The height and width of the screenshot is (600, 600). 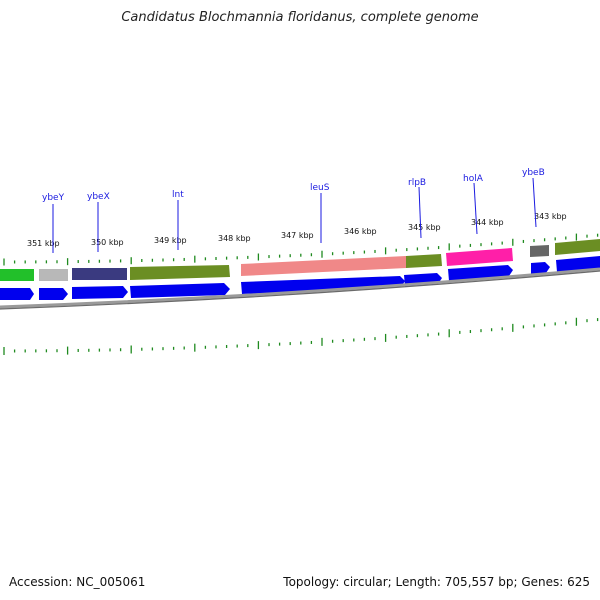 What do you see at coordinates (301, 336) in the screenshot?
I see `inner-scale-ticks` at bounding box center [301, 336].